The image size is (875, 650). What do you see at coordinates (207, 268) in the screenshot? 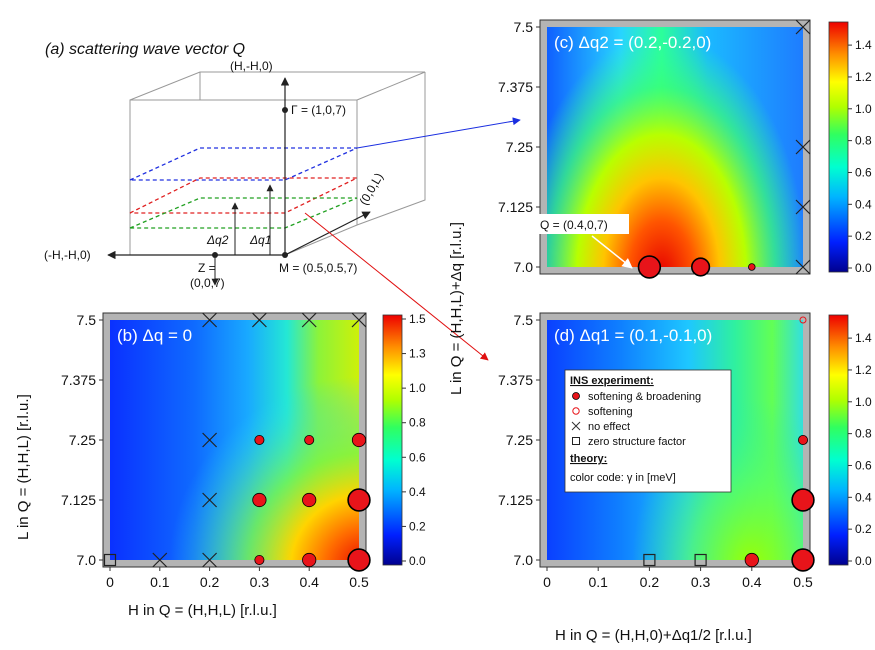
I see `z-label-line1: Z =` at bounding box center [207, 268].